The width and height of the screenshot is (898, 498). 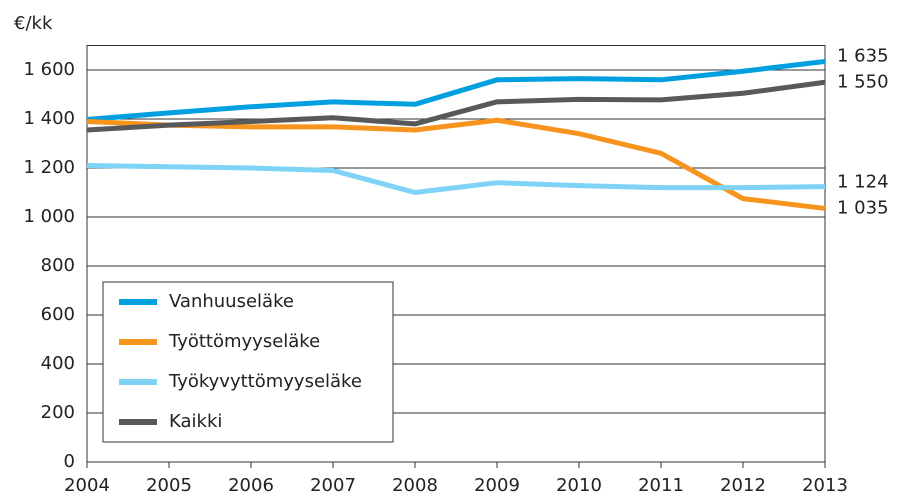 I want to click on y-tick-label: 1 600, so click(x=49, y=69).